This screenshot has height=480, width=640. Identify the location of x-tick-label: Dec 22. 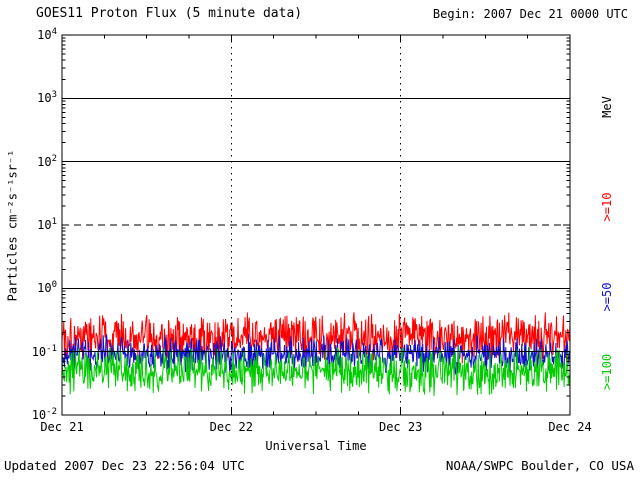
(231, 427).